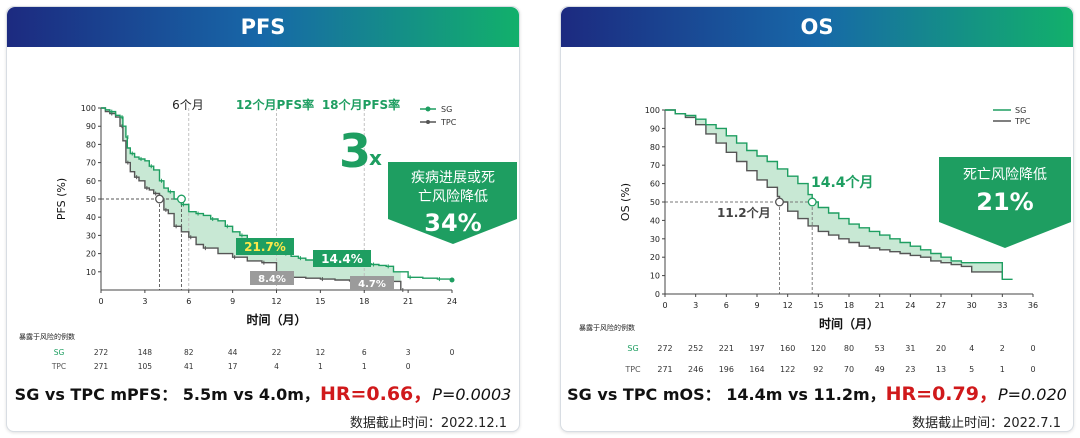 This screenshot has height=438, width=1080. I want to click on x-tick-label: 3, so click(144, 301).